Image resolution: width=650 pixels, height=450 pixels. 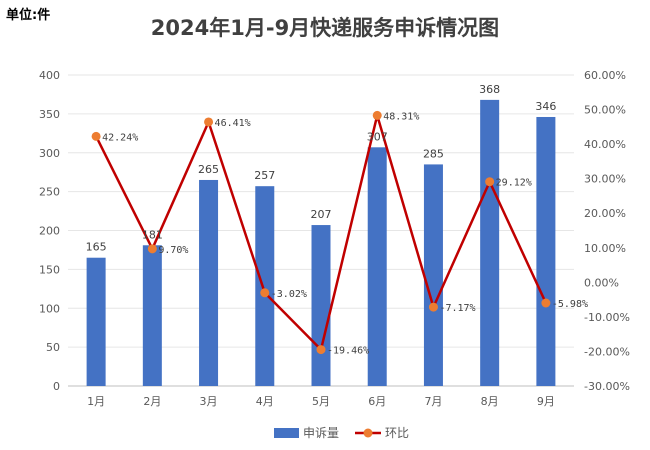 What do you see at coordinates (397, 433) in the screenshot?
I see `legend-label-line: 环比` at bounding box center [397, 433].